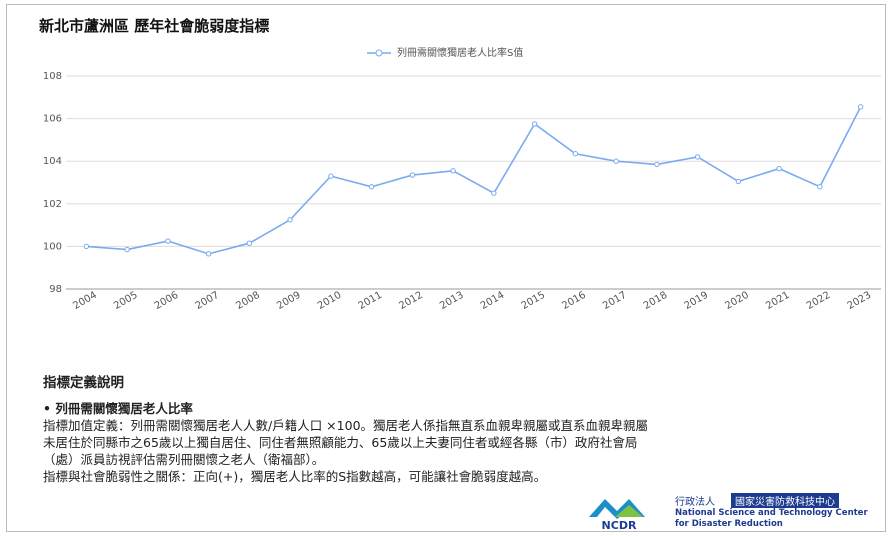  I want to click on y-tick-label: 98, so click(55, 289).